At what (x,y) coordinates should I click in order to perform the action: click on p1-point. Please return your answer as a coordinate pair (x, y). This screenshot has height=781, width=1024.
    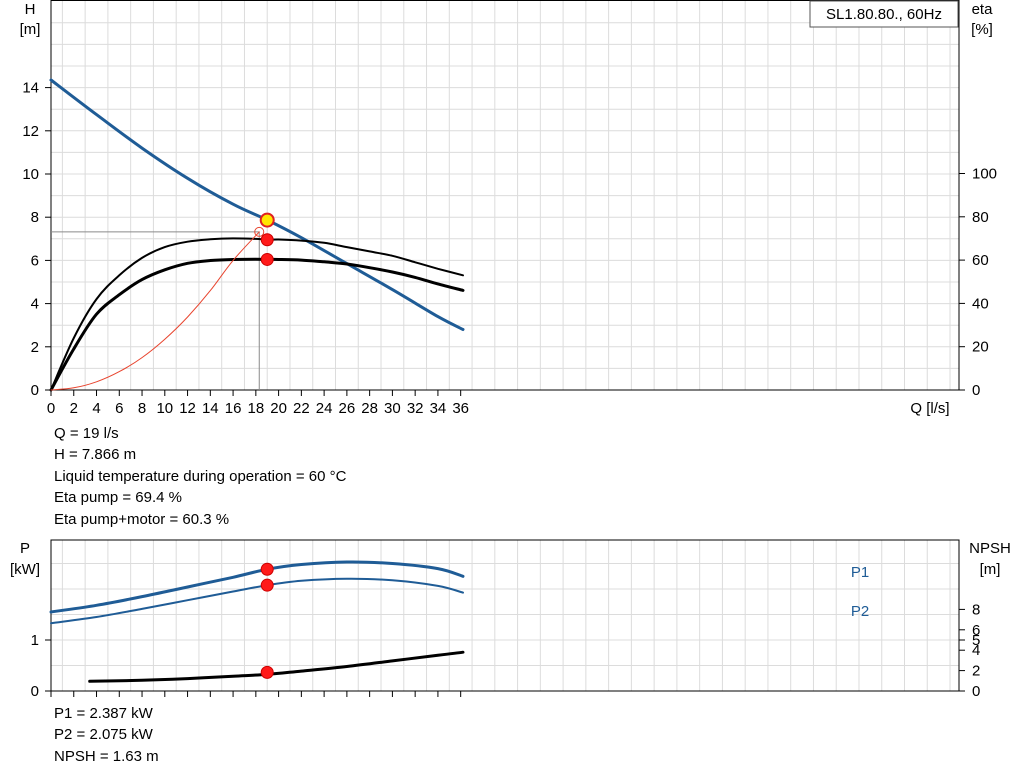
    Looking at the image, I should click on (267, 569).